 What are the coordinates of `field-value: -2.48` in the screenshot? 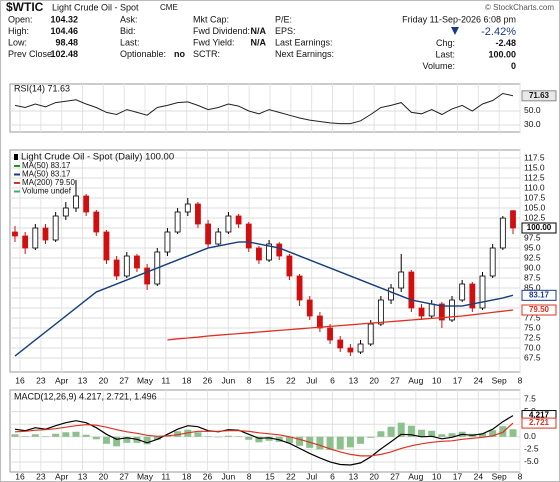 It's located at (505, 43).